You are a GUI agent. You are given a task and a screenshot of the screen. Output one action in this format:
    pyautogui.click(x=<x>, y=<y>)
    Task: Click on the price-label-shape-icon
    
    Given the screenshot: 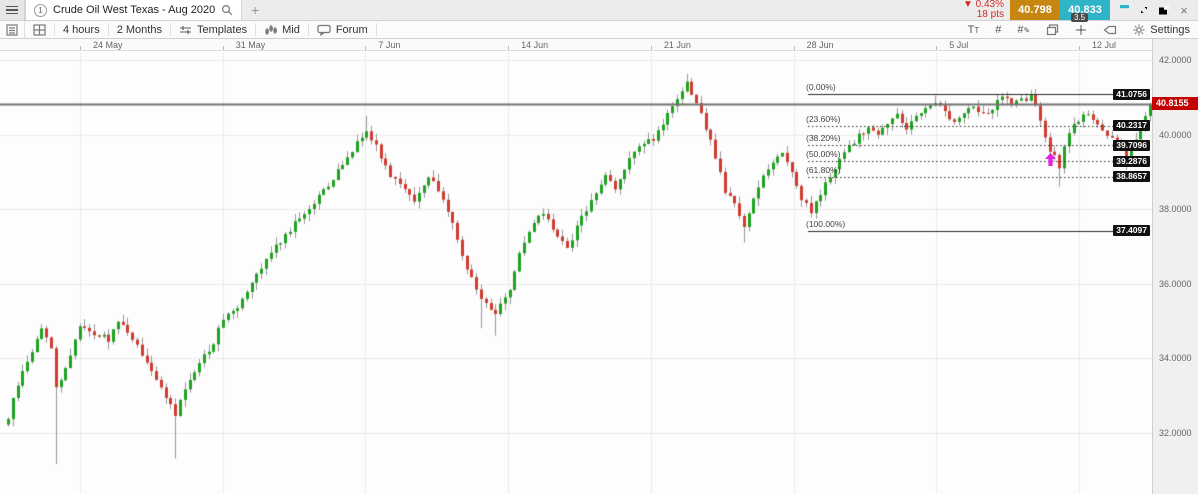 What is the action you would take?
    pyautogui.click(x=1110, y=30)
    